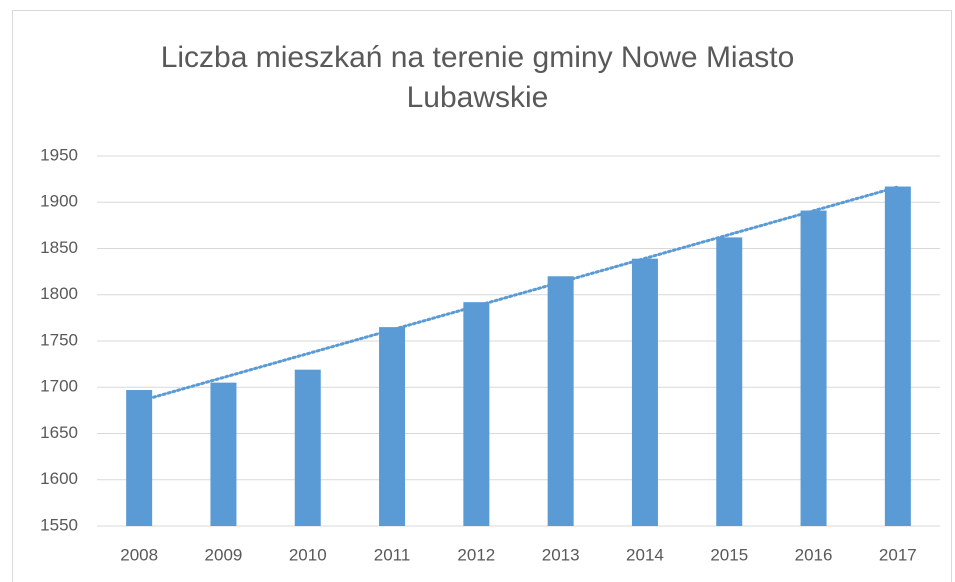 The height and width of the screenshot is (582, 955). What do you see at coordinates (645, 554) in the screenshot?
I see `x-tick-label: 2014` at bounding box center [645, 554].